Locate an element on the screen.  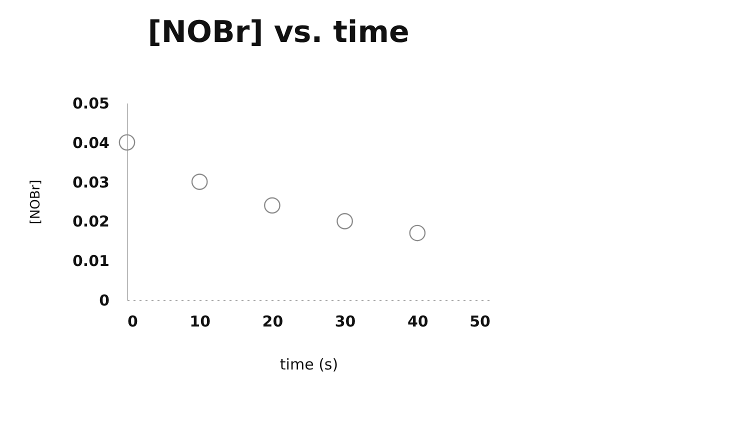
y-tick-label: 0.03 is located at coordinates (91, 182).